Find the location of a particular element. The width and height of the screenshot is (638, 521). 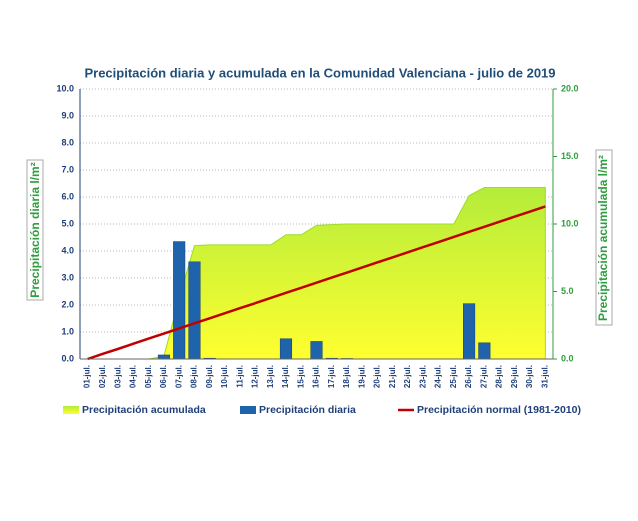

x-tick-label: 11-jul. is located at coordinates (239, 376).